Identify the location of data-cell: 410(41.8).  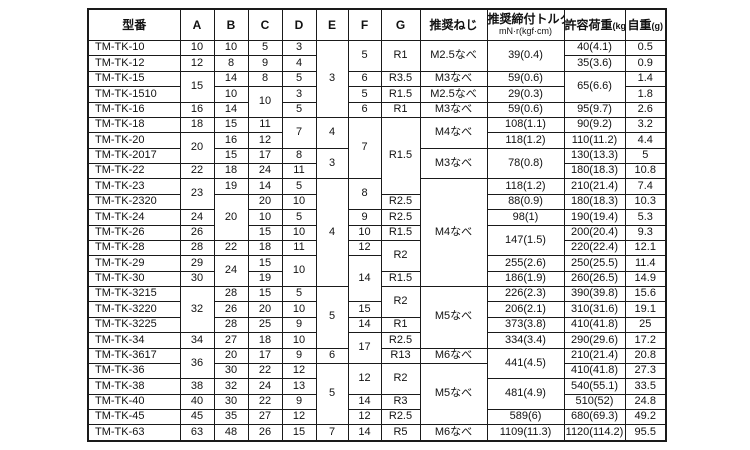
(594, 371).